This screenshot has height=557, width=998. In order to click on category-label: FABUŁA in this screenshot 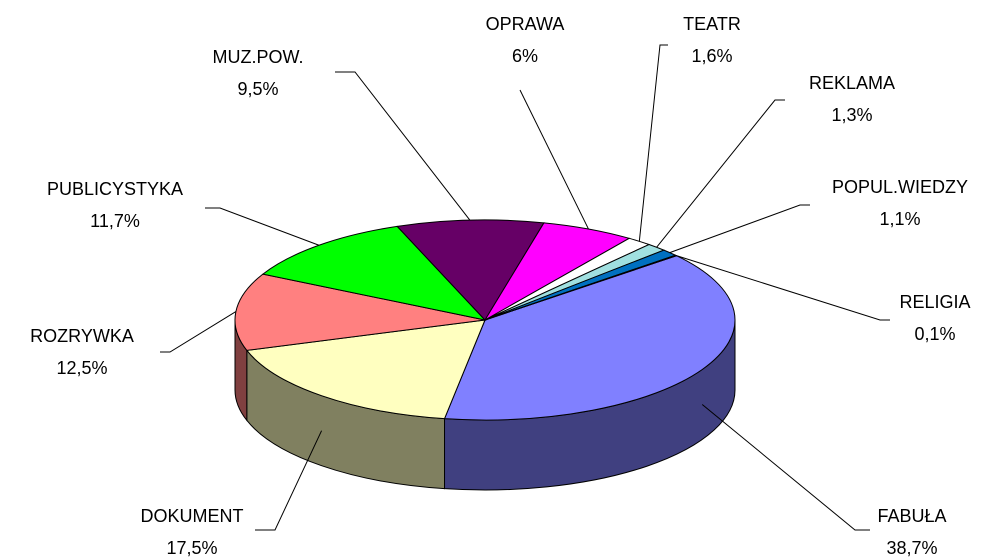, I will do `click(911, 516)`.